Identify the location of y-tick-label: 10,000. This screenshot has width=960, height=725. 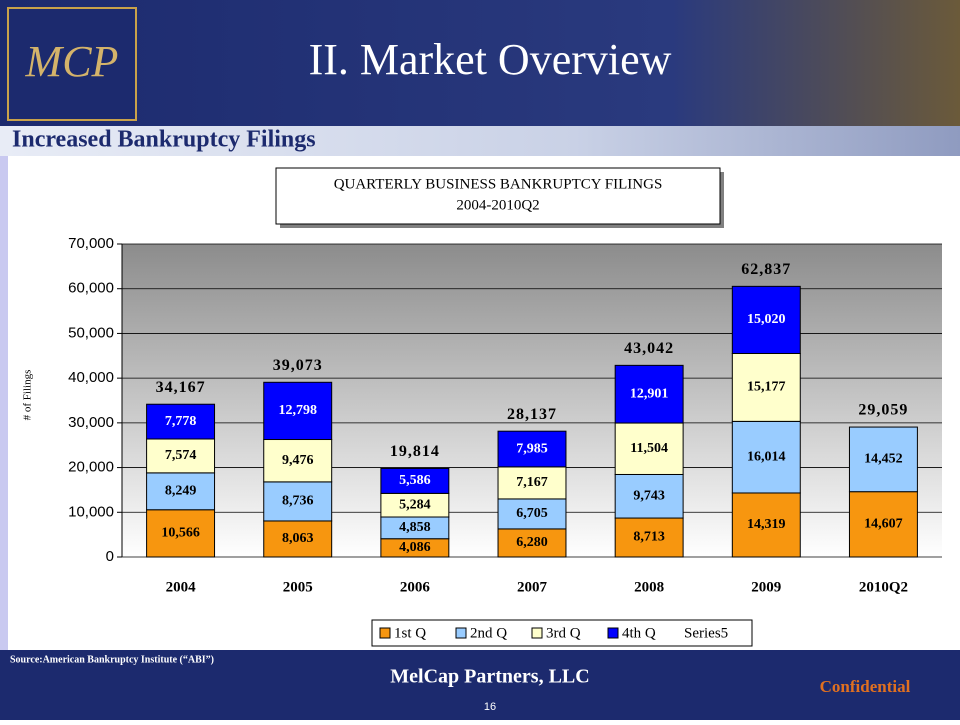
(91, 511).